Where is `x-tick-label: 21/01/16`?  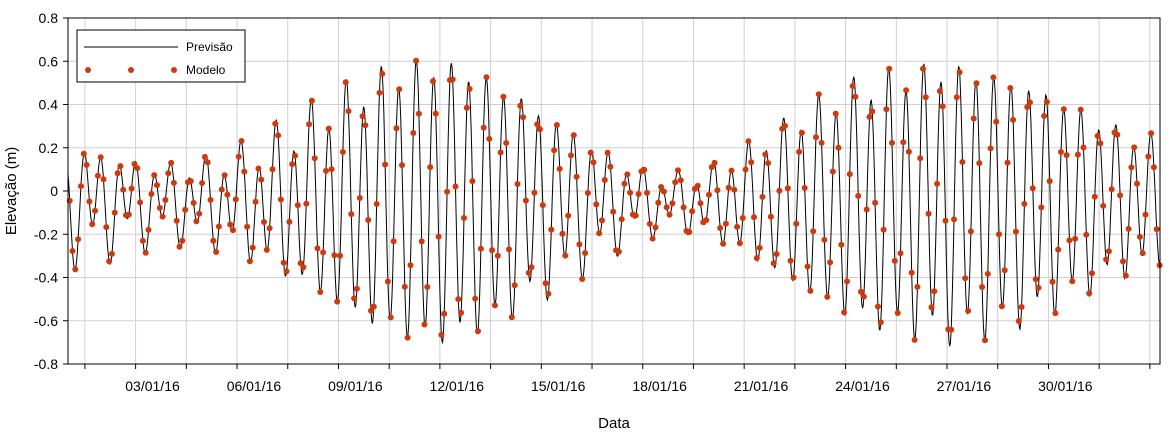
x-tick-label: 21/01/16 is located at coordinates (761, 386).